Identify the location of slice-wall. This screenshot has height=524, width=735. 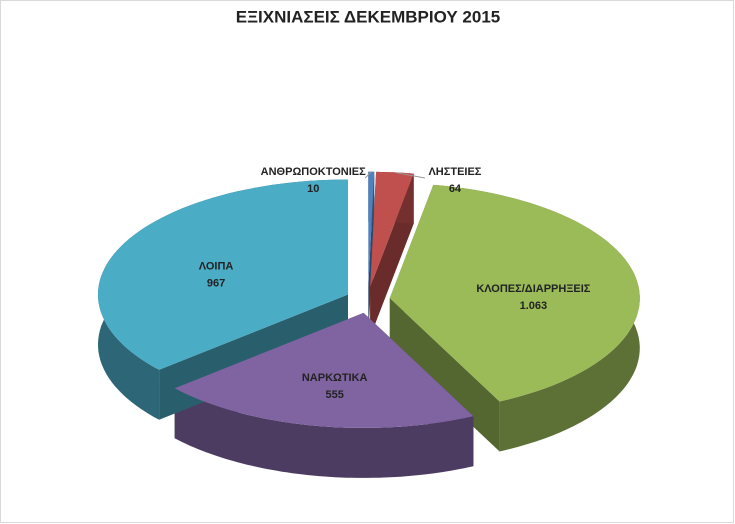
(444, 375).